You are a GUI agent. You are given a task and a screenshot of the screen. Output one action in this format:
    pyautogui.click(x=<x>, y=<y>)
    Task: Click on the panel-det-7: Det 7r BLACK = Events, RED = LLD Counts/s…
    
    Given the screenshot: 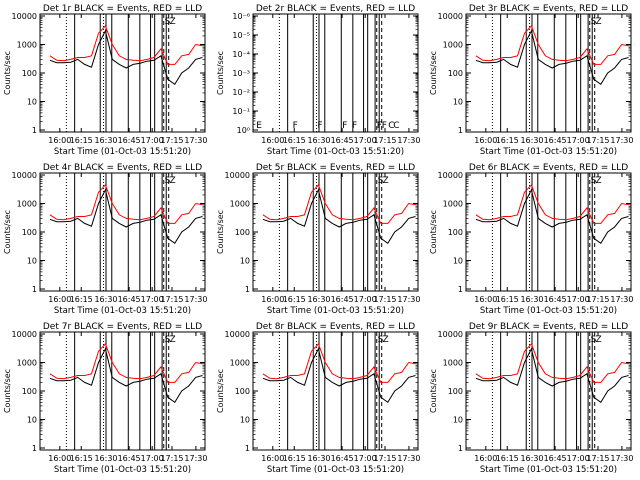 What is the action you would take?
    pyautogui.click(x=105, y=398)
    